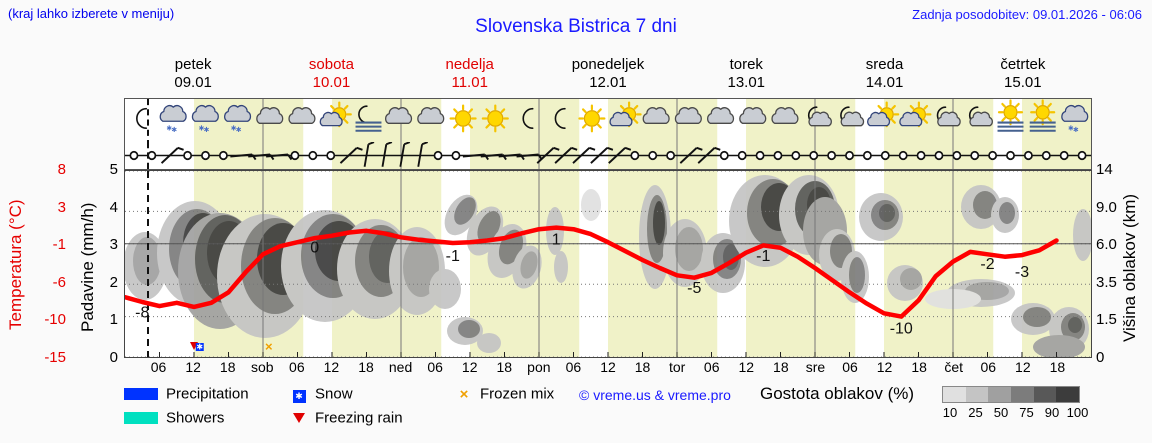 Image resolution: width=1152 pixels, height=443 pixels. What do you see at coordinates (113, 245) in the screenshot?
I see `precipitation-tick-2: 3` at bounding box center [113, 245].